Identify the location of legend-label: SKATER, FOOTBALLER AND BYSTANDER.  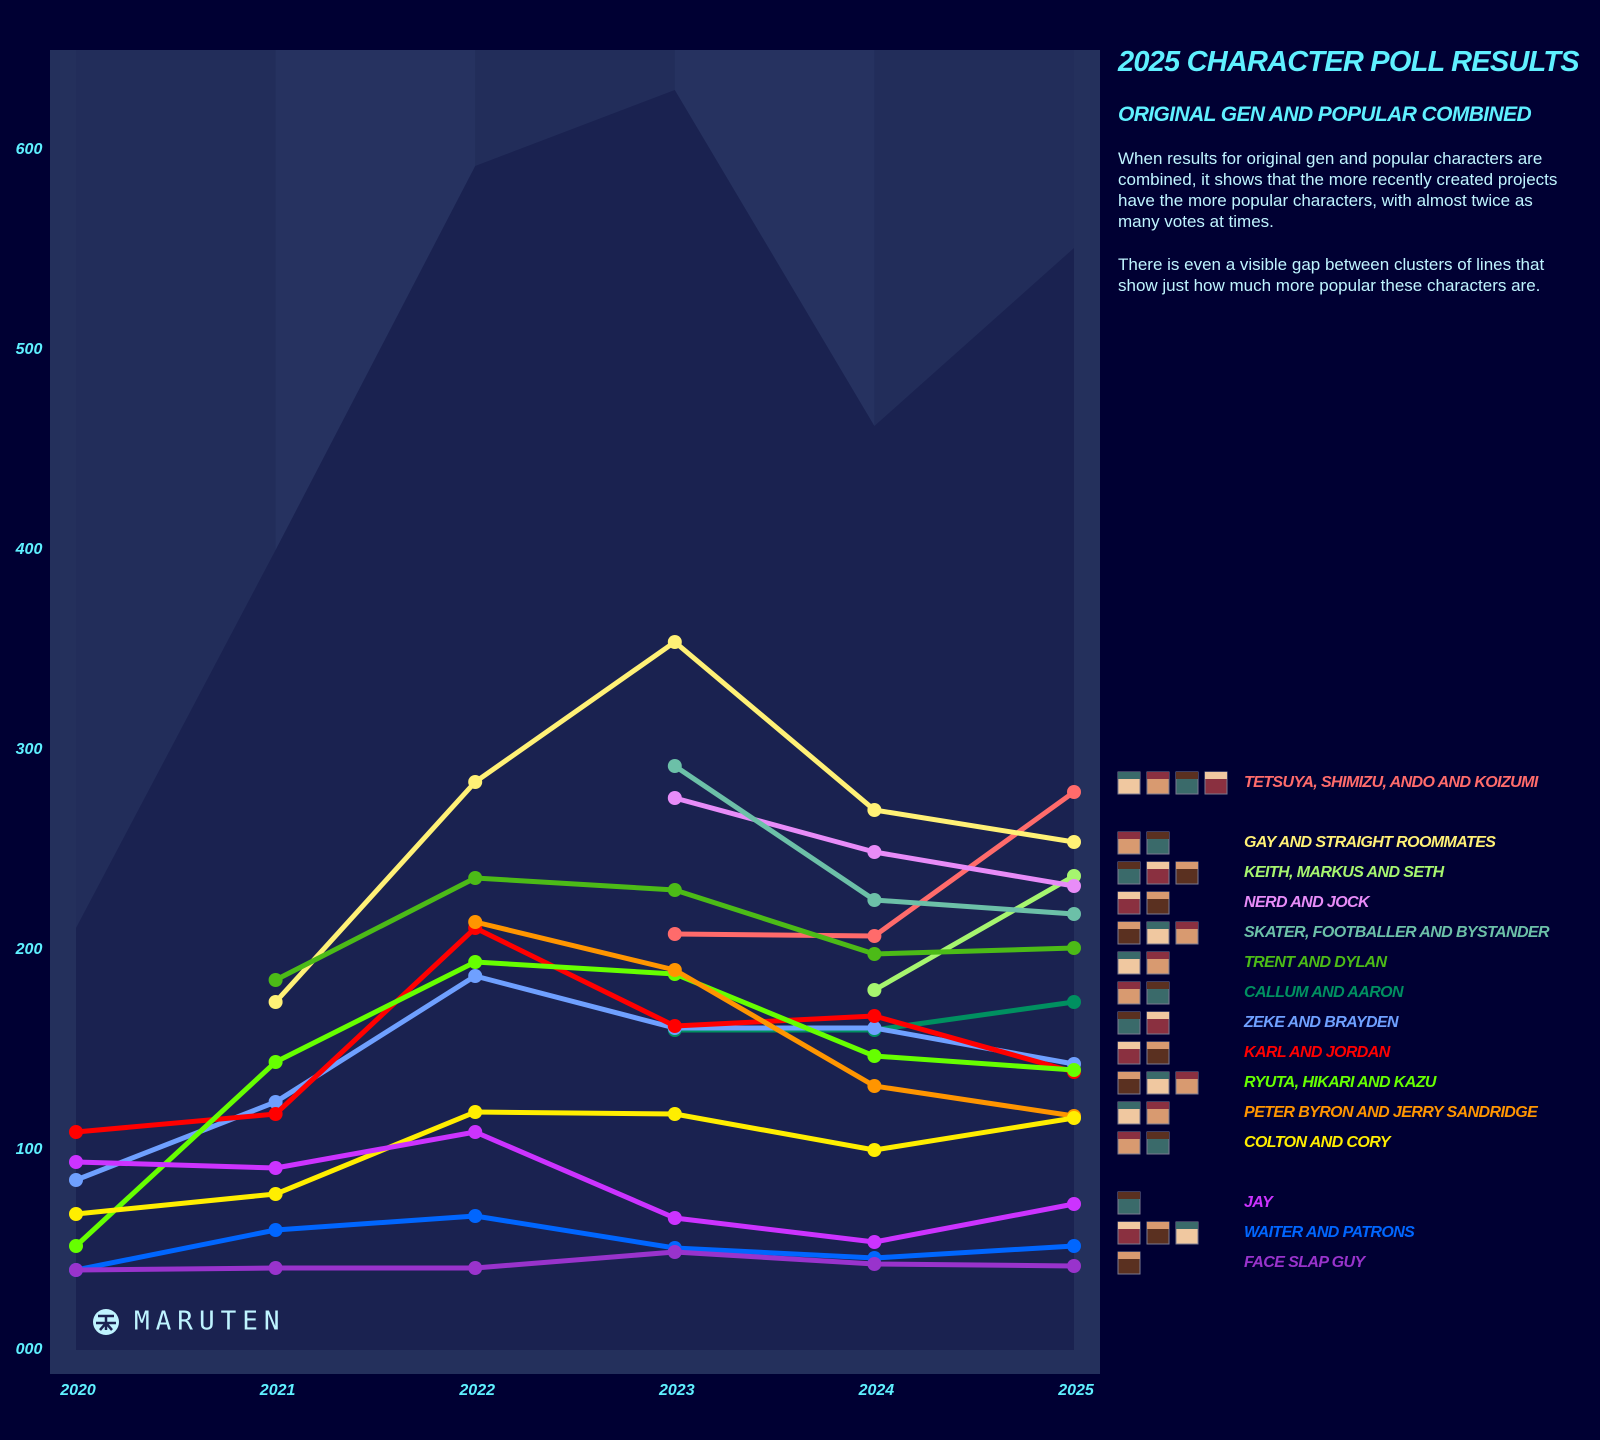
(1397, 932).